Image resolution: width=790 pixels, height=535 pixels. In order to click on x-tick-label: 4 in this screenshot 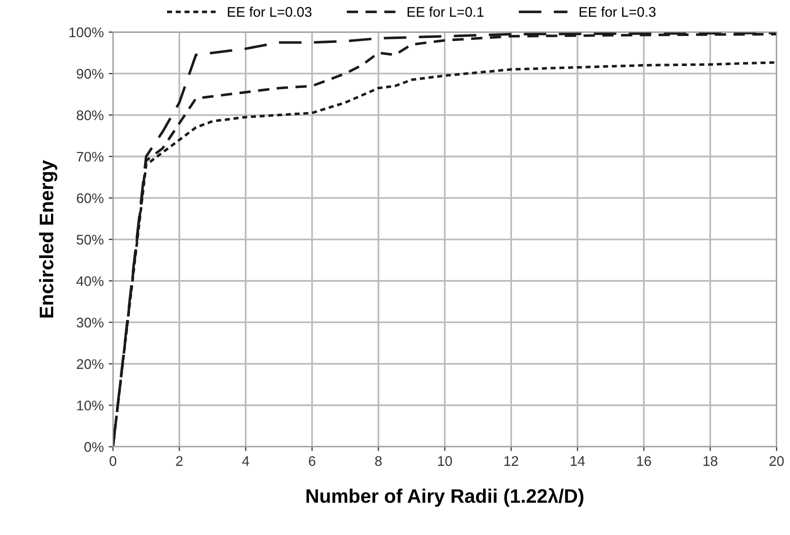, I will do `click(246, 461)`.